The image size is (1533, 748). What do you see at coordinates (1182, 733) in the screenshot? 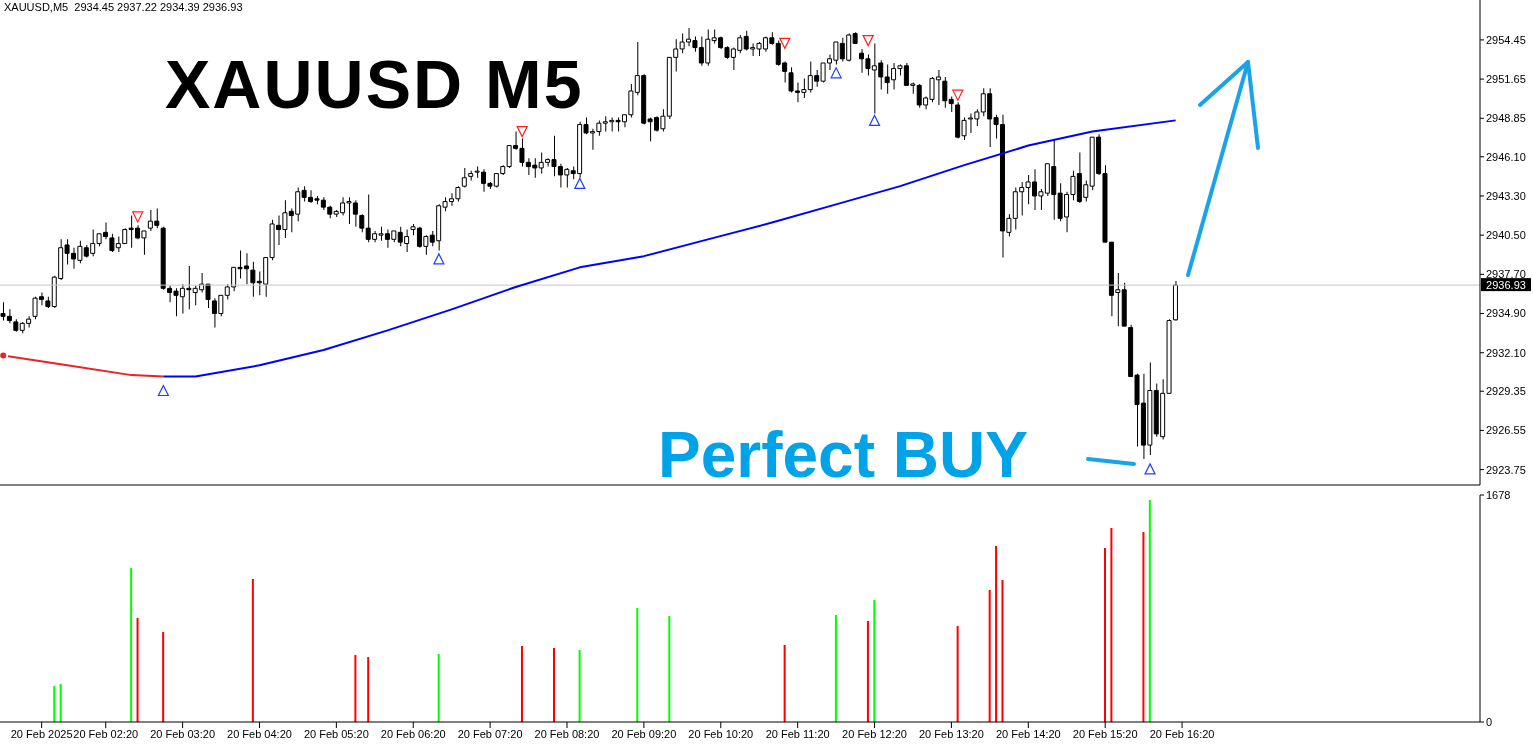
I see `x-tick-label: 20 Feb 16:20` at bounding box center [1182, 733].